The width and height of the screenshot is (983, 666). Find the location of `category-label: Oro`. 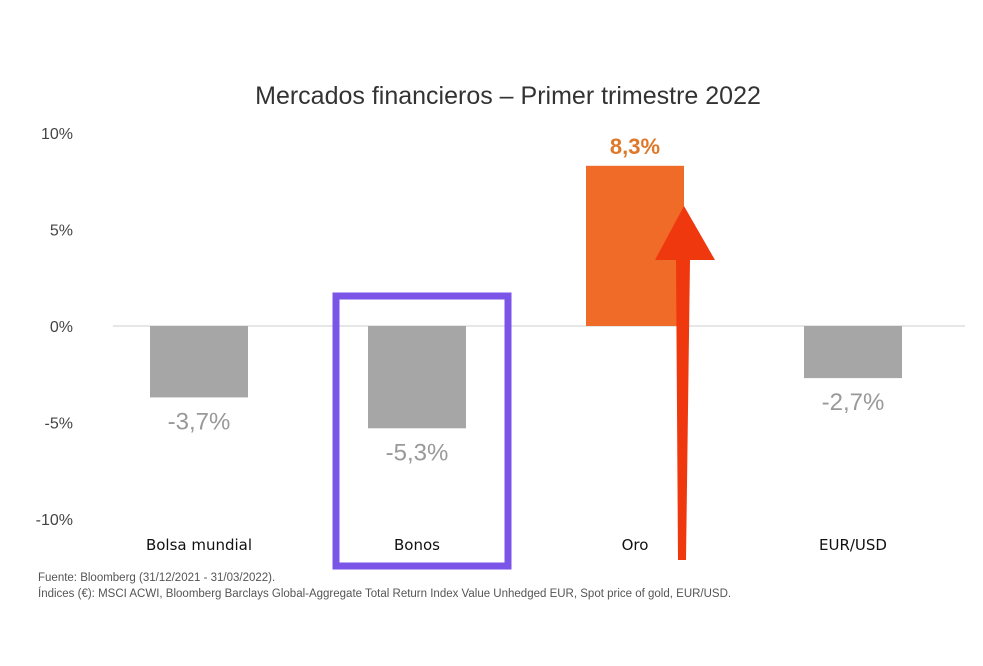

category-label: Oro is located at coordinates (635, 545).